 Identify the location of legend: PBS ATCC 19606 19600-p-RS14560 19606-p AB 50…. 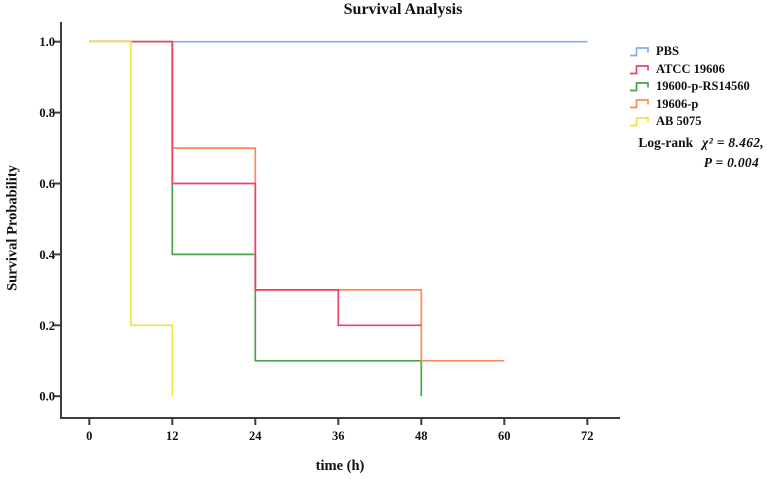
(689, 86).